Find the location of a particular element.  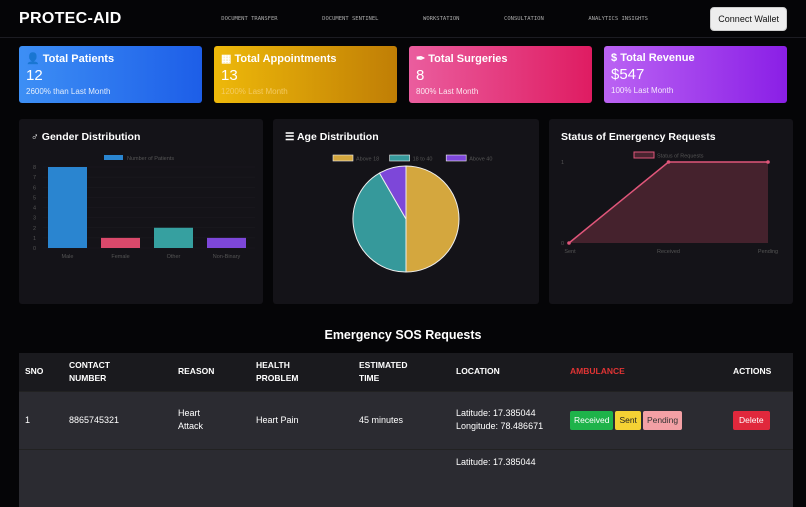

col-actions: ACTIONS is located at coordinates (752, 371).